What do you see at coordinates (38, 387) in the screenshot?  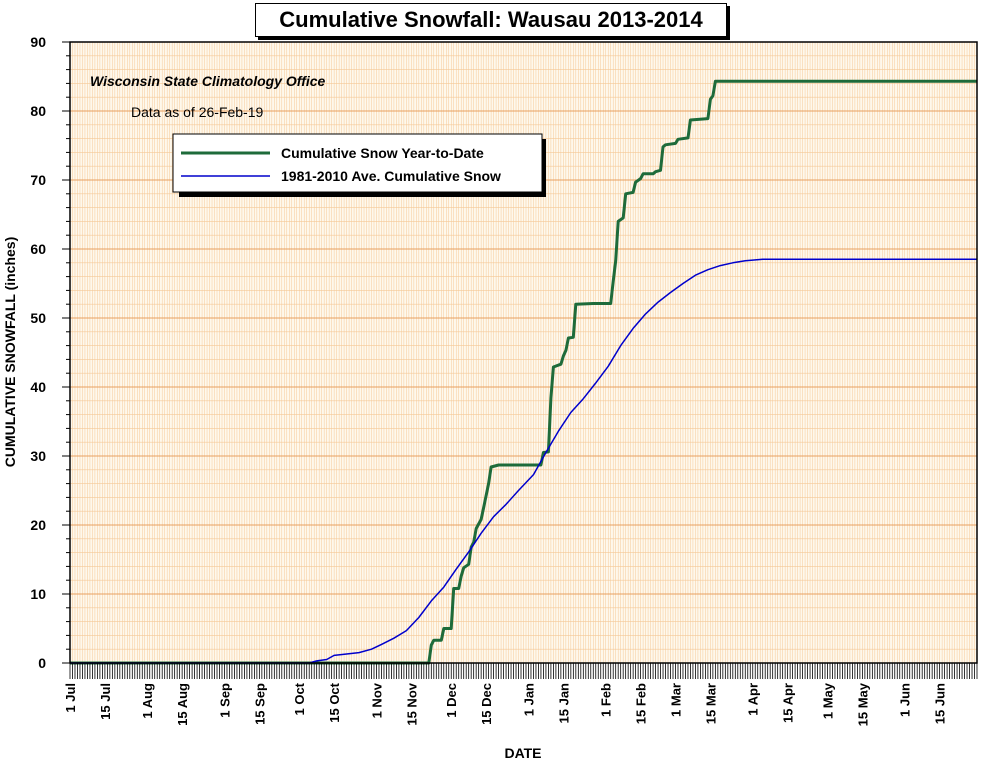 I see `y-tick-label: 40` at bounding box center [38, 387].